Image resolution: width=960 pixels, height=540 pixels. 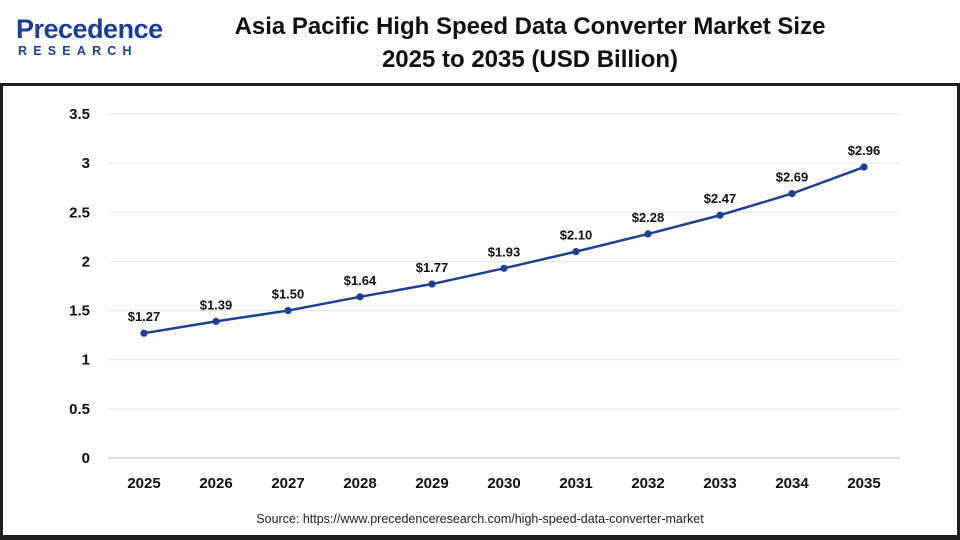 What do you see at coordinates (648, 217) in the screenshot?
I see `data-label: $2.28` at bounding box center [648, 217].